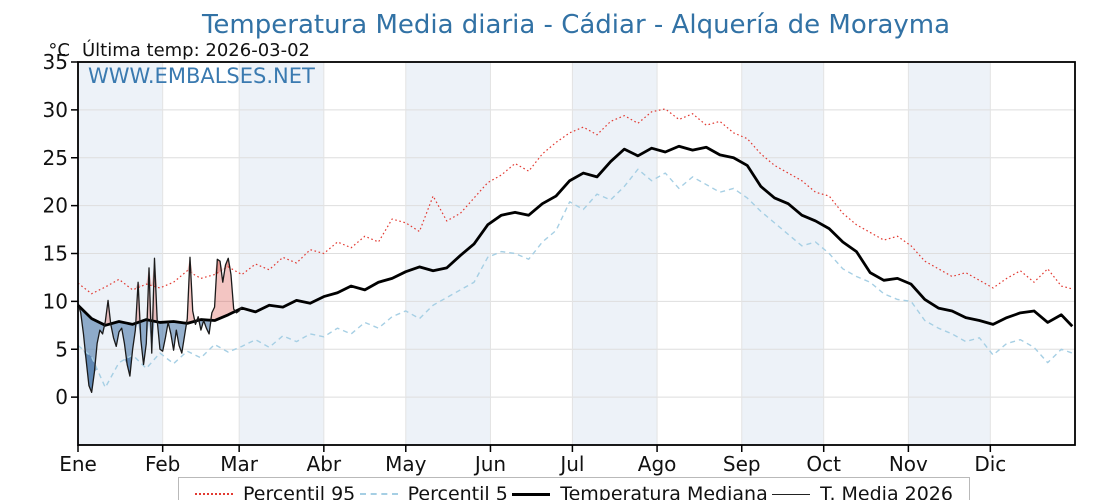 The height and width of the screenshot is (500, 1120). What do you see at coordinates (299, 491) in the screenshot?
I see `legend-label-percentil-95: Percentil 95` at bounding box center [299, 491].